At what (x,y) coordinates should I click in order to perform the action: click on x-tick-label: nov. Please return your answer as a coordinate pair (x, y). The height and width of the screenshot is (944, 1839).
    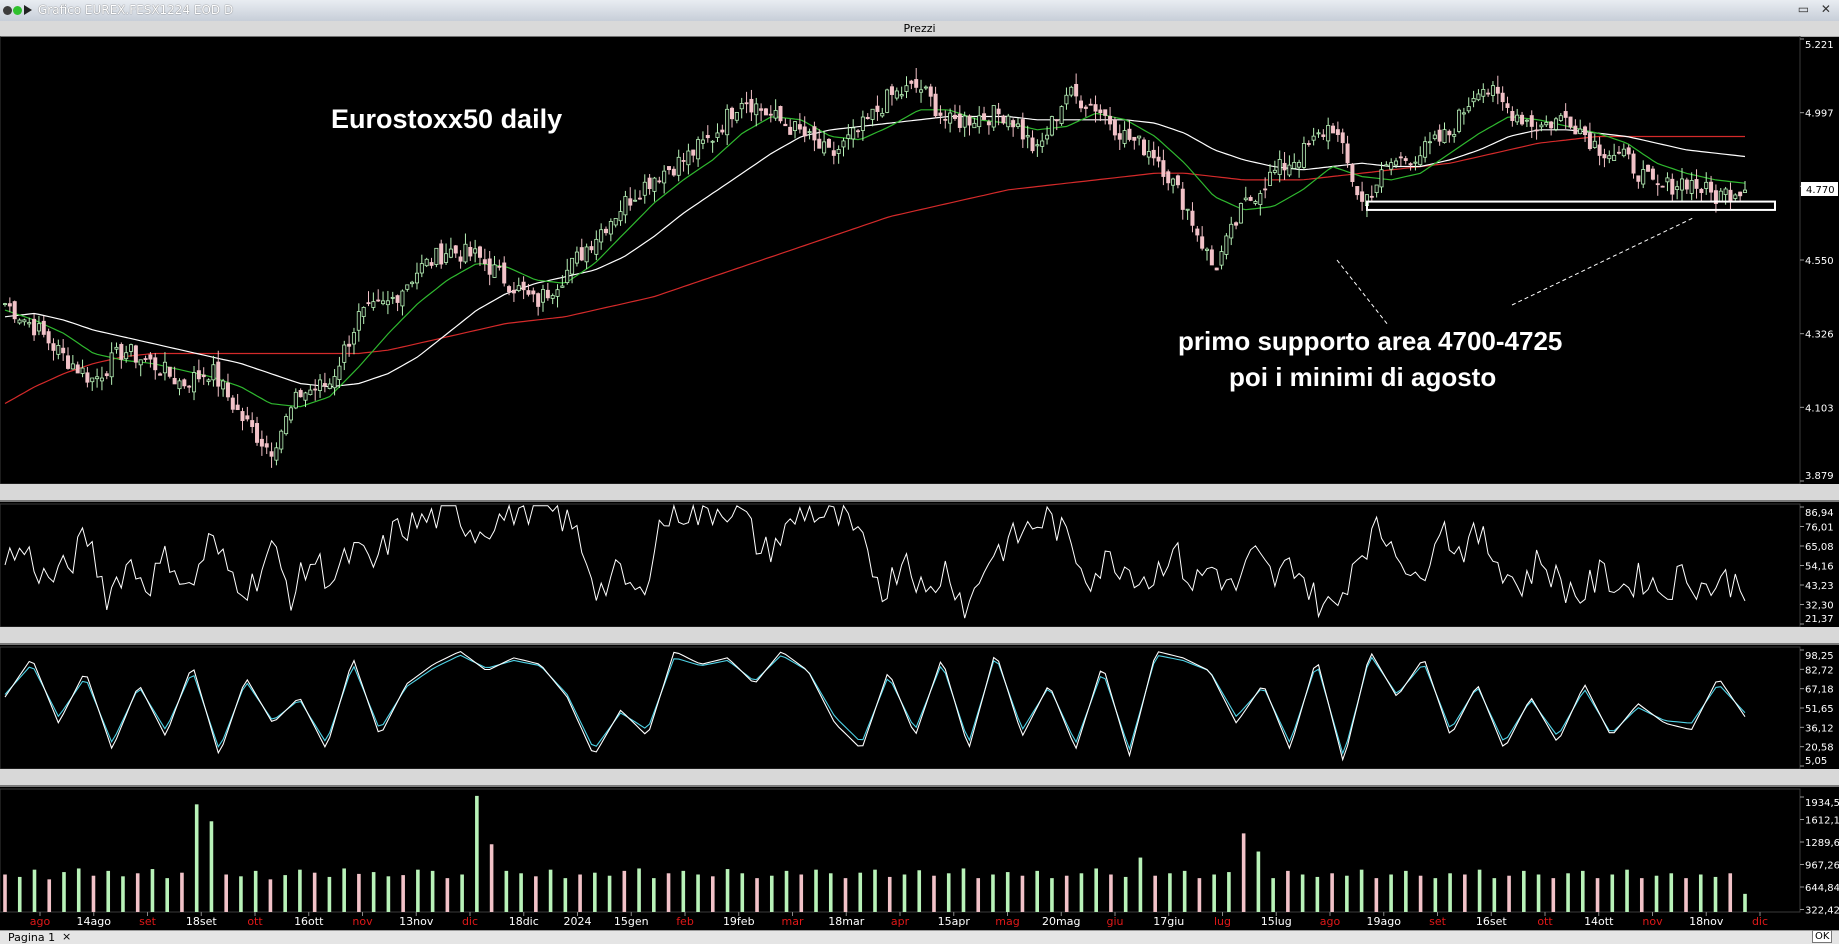
    Looking at the image, I should click on (1652, 921).